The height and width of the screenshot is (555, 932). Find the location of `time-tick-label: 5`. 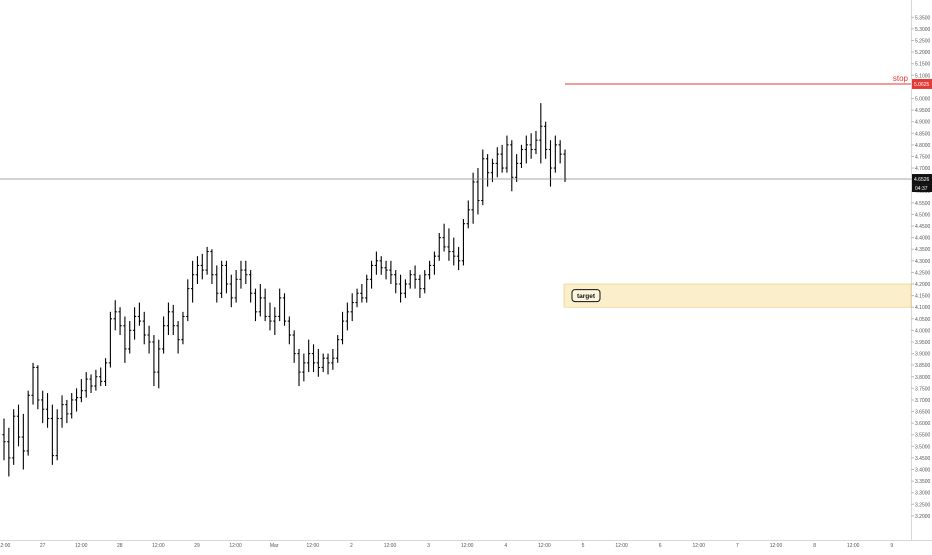

time-tick-label: 5 is located at coordinates (583, 546).